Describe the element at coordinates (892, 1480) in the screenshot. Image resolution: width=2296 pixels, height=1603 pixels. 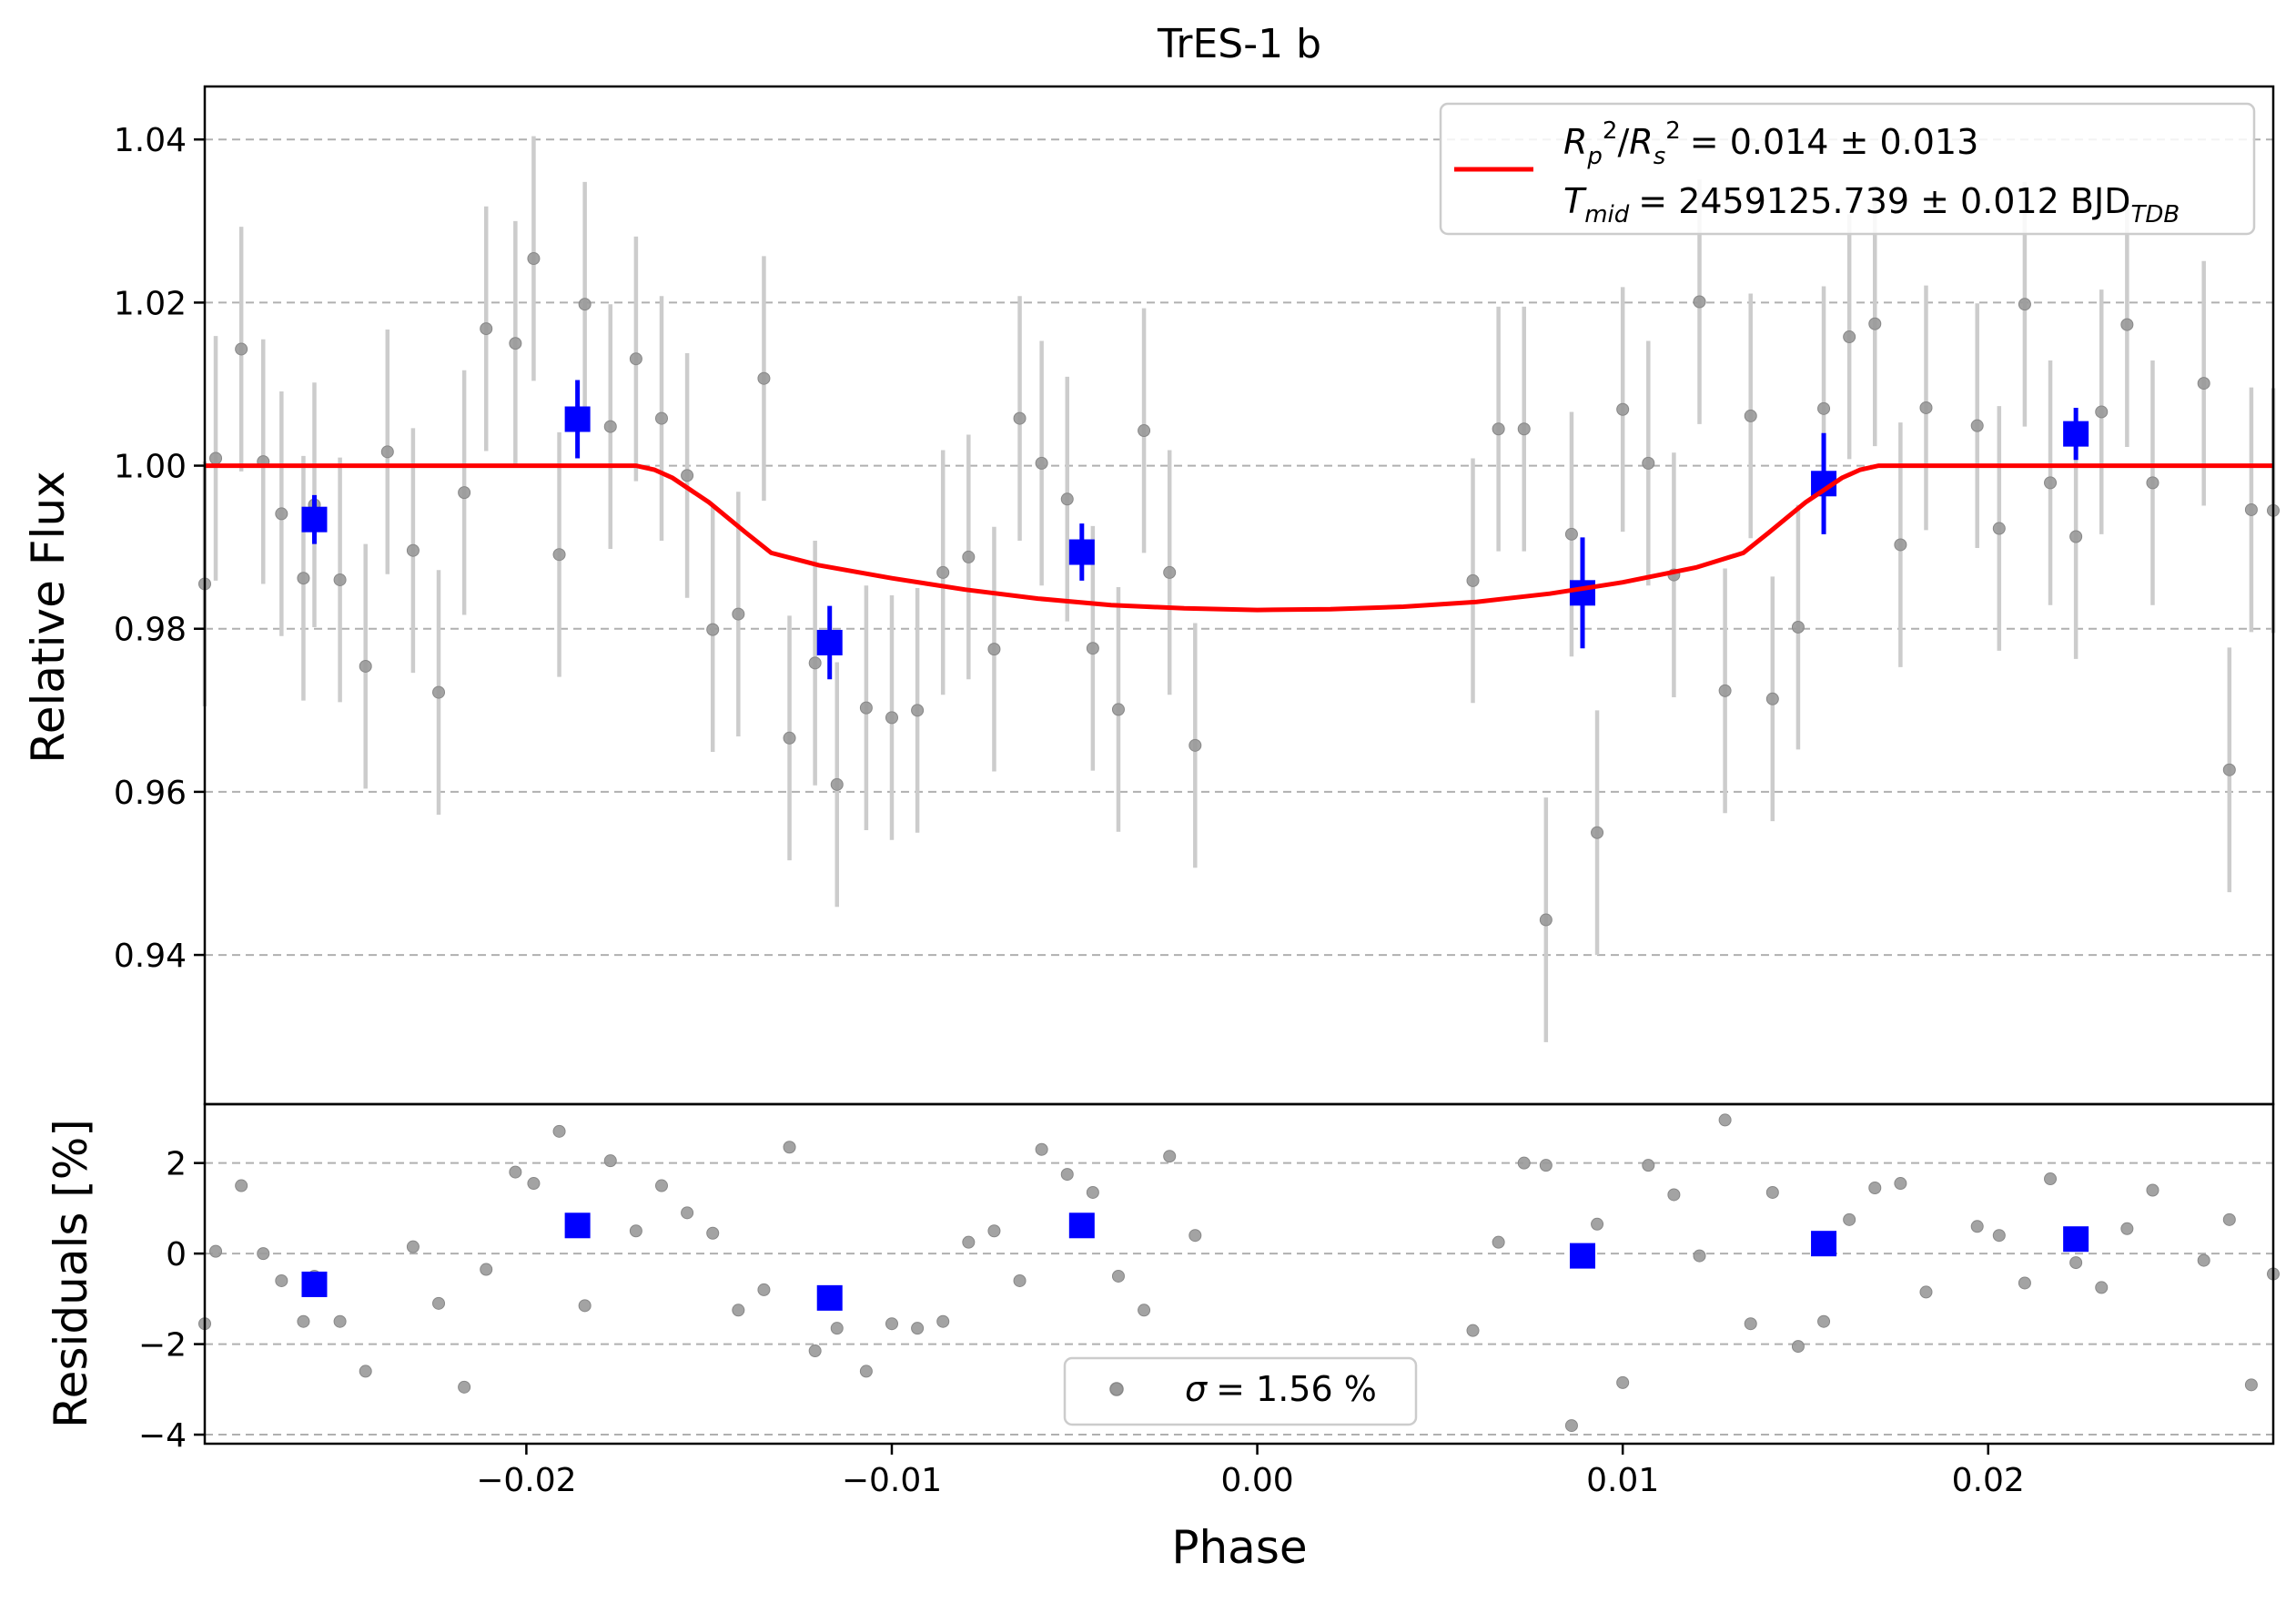
I see `x-tick-label: −0.01` at that location.